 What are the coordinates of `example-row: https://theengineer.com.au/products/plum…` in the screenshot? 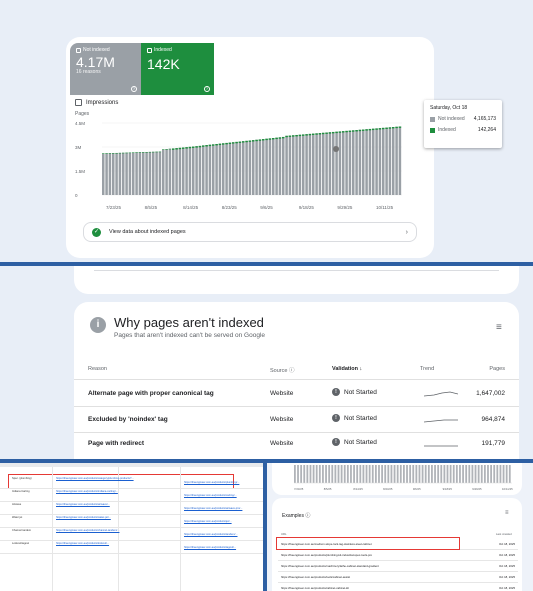 It's located at (398, 555).